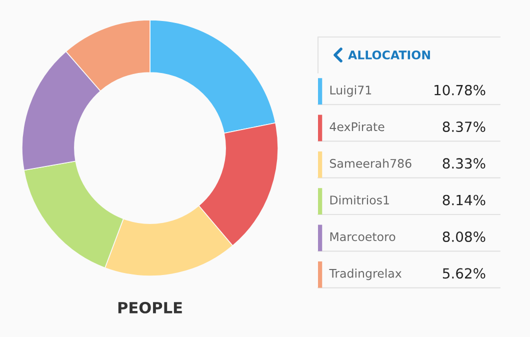 This screenshot has width=530, height=337. Describe the element at coordinates (371, 163) in the screenshot. I see `legend-label: Sameerah786` at that location.